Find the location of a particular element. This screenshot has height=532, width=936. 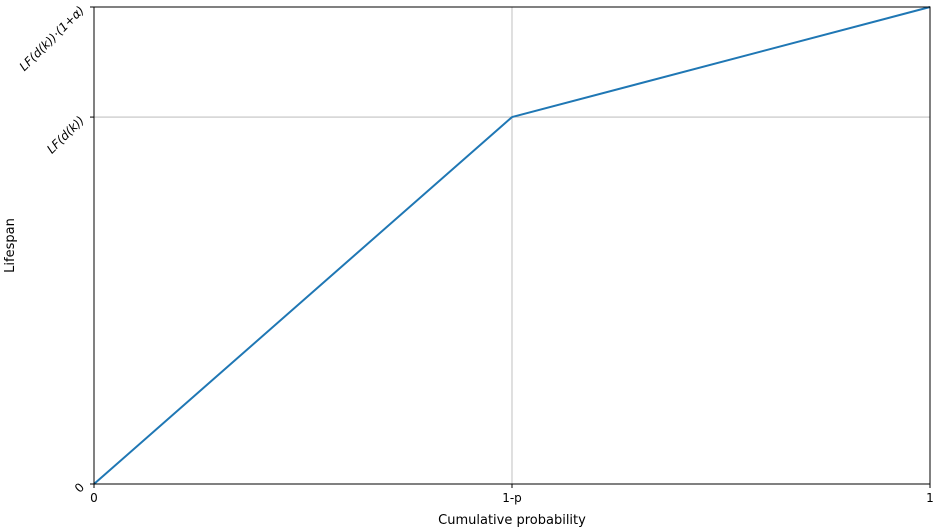

y-tick-label: LF(d(k)) is located at coordinates (65, 134).